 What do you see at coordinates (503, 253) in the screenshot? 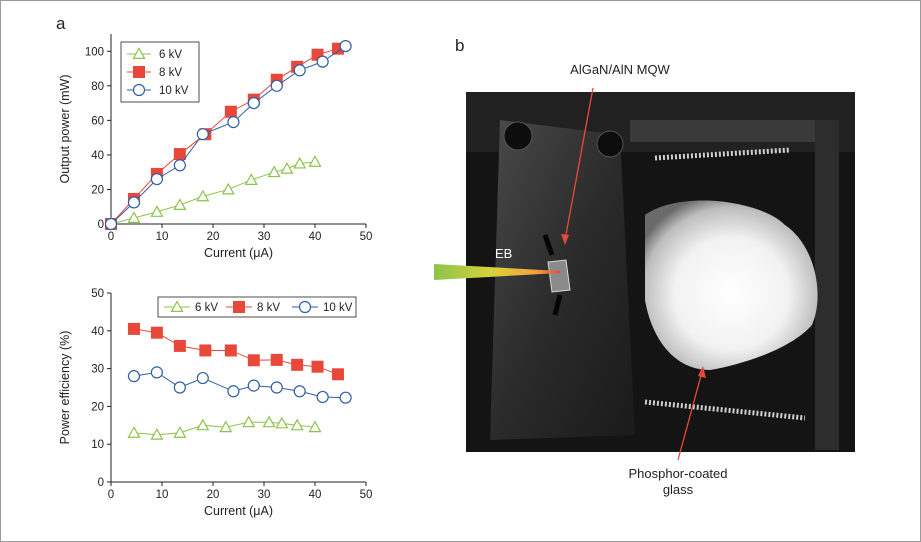
I see `label-eb: EB` at bounding box center [503, 253].